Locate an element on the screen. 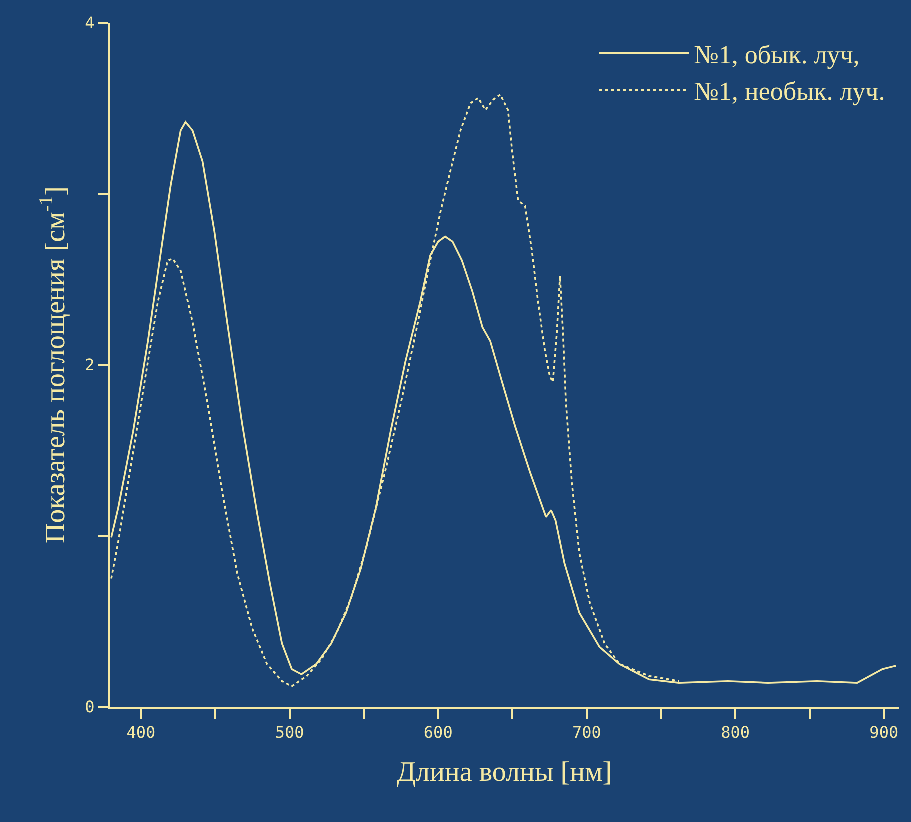 Image resolution: width=911 pixels, height=822 pixels. x-tick-label: 400 is located at coordinates (141, 732).